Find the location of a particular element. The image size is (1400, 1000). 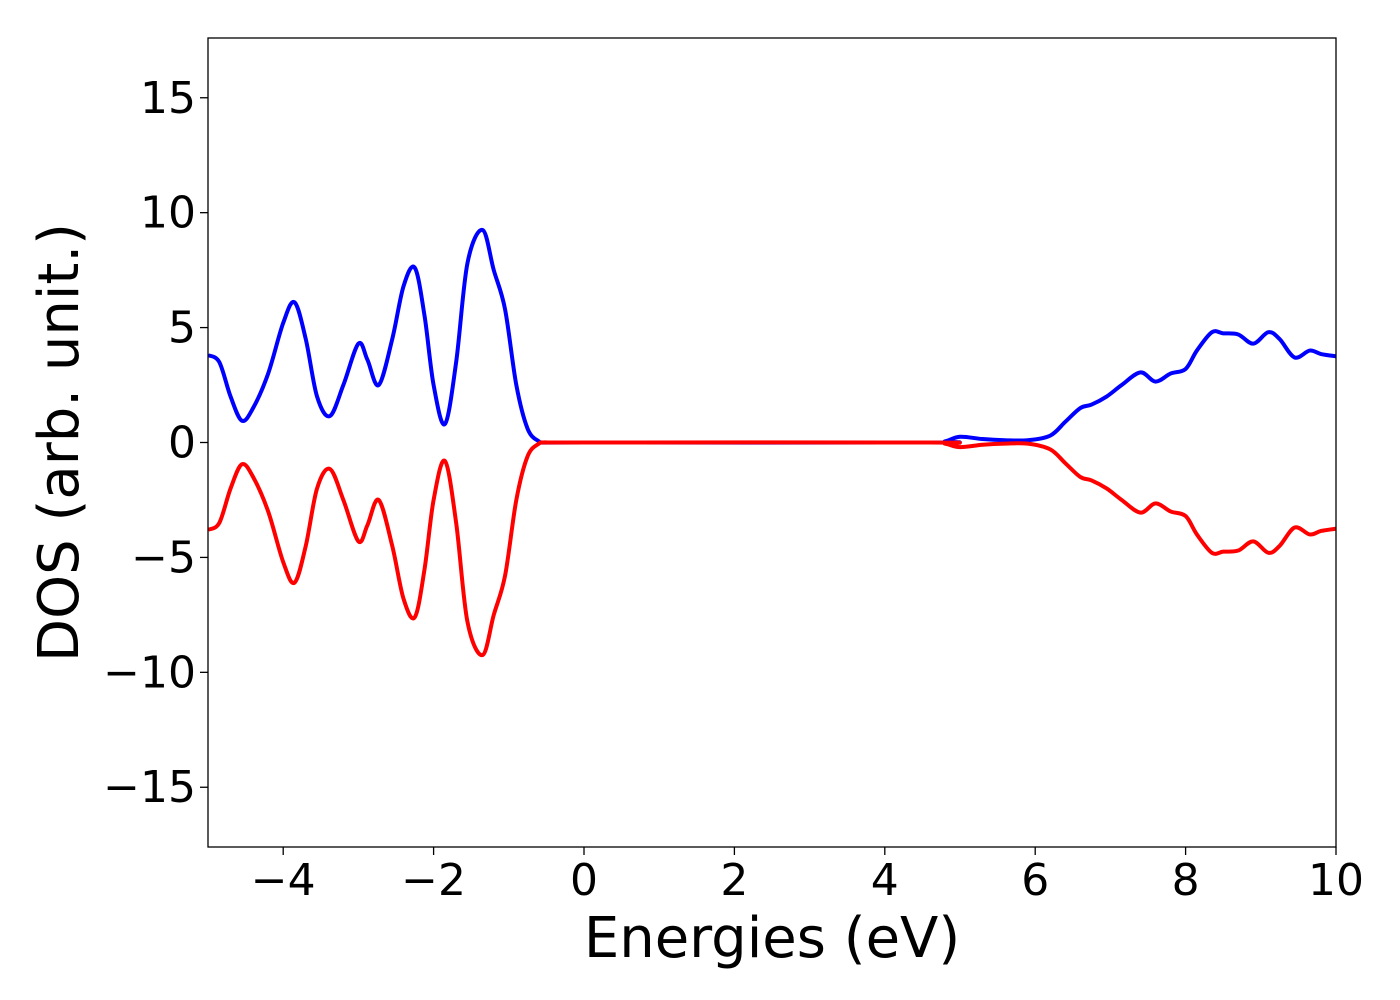

x-tick-label: −2 is located at coordinates (433, 880).